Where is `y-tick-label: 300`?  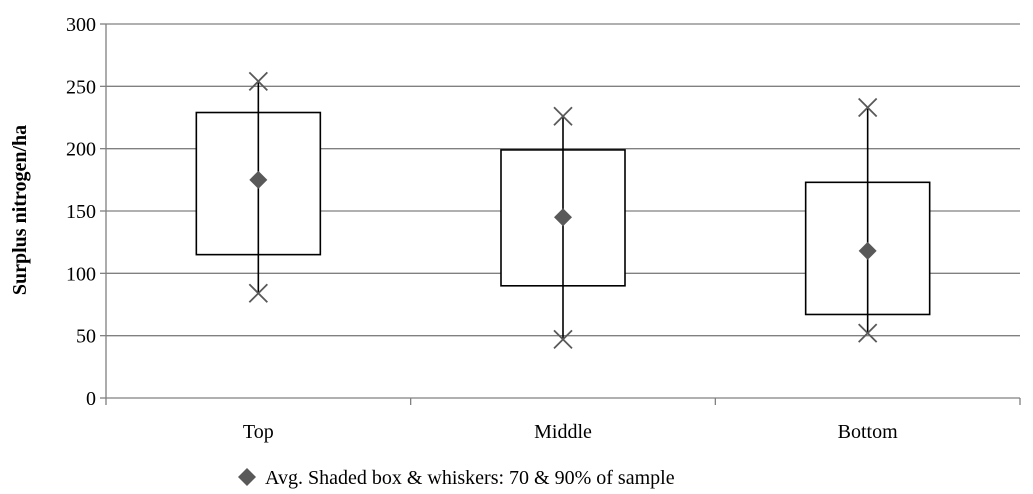 y-tick-label: 300 is located at coordinates (81, 25).